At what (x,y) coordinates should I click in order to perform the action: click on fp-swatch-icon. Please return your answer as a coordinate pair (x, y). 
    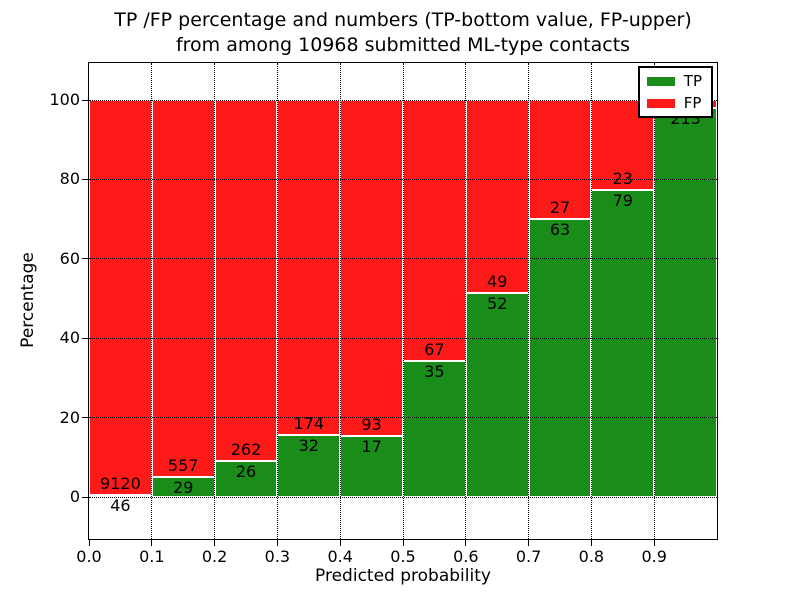
    Looking at the image, I should click on (660, 103).